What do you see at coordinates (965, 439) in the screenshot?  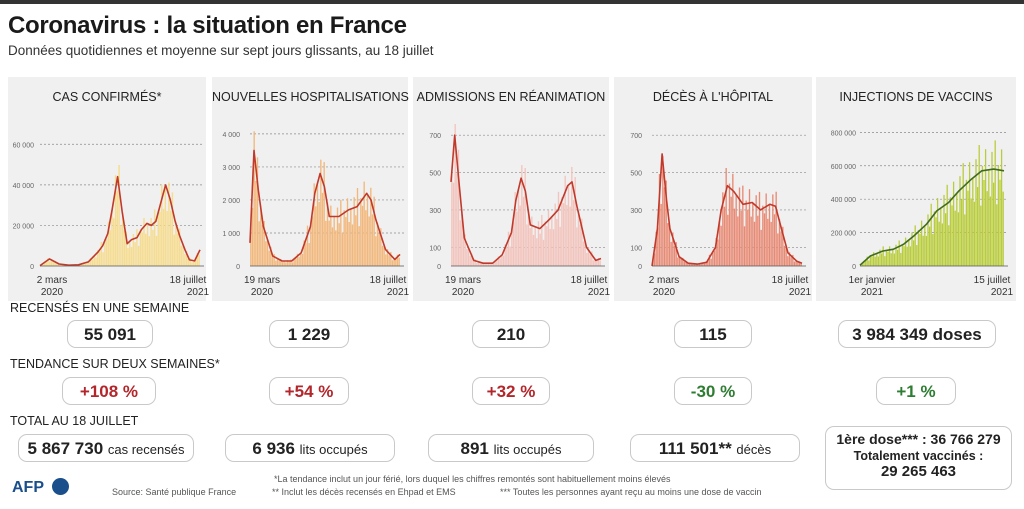 I see `first-dose-value: 36 766 279` at bounding box center [965, 439].